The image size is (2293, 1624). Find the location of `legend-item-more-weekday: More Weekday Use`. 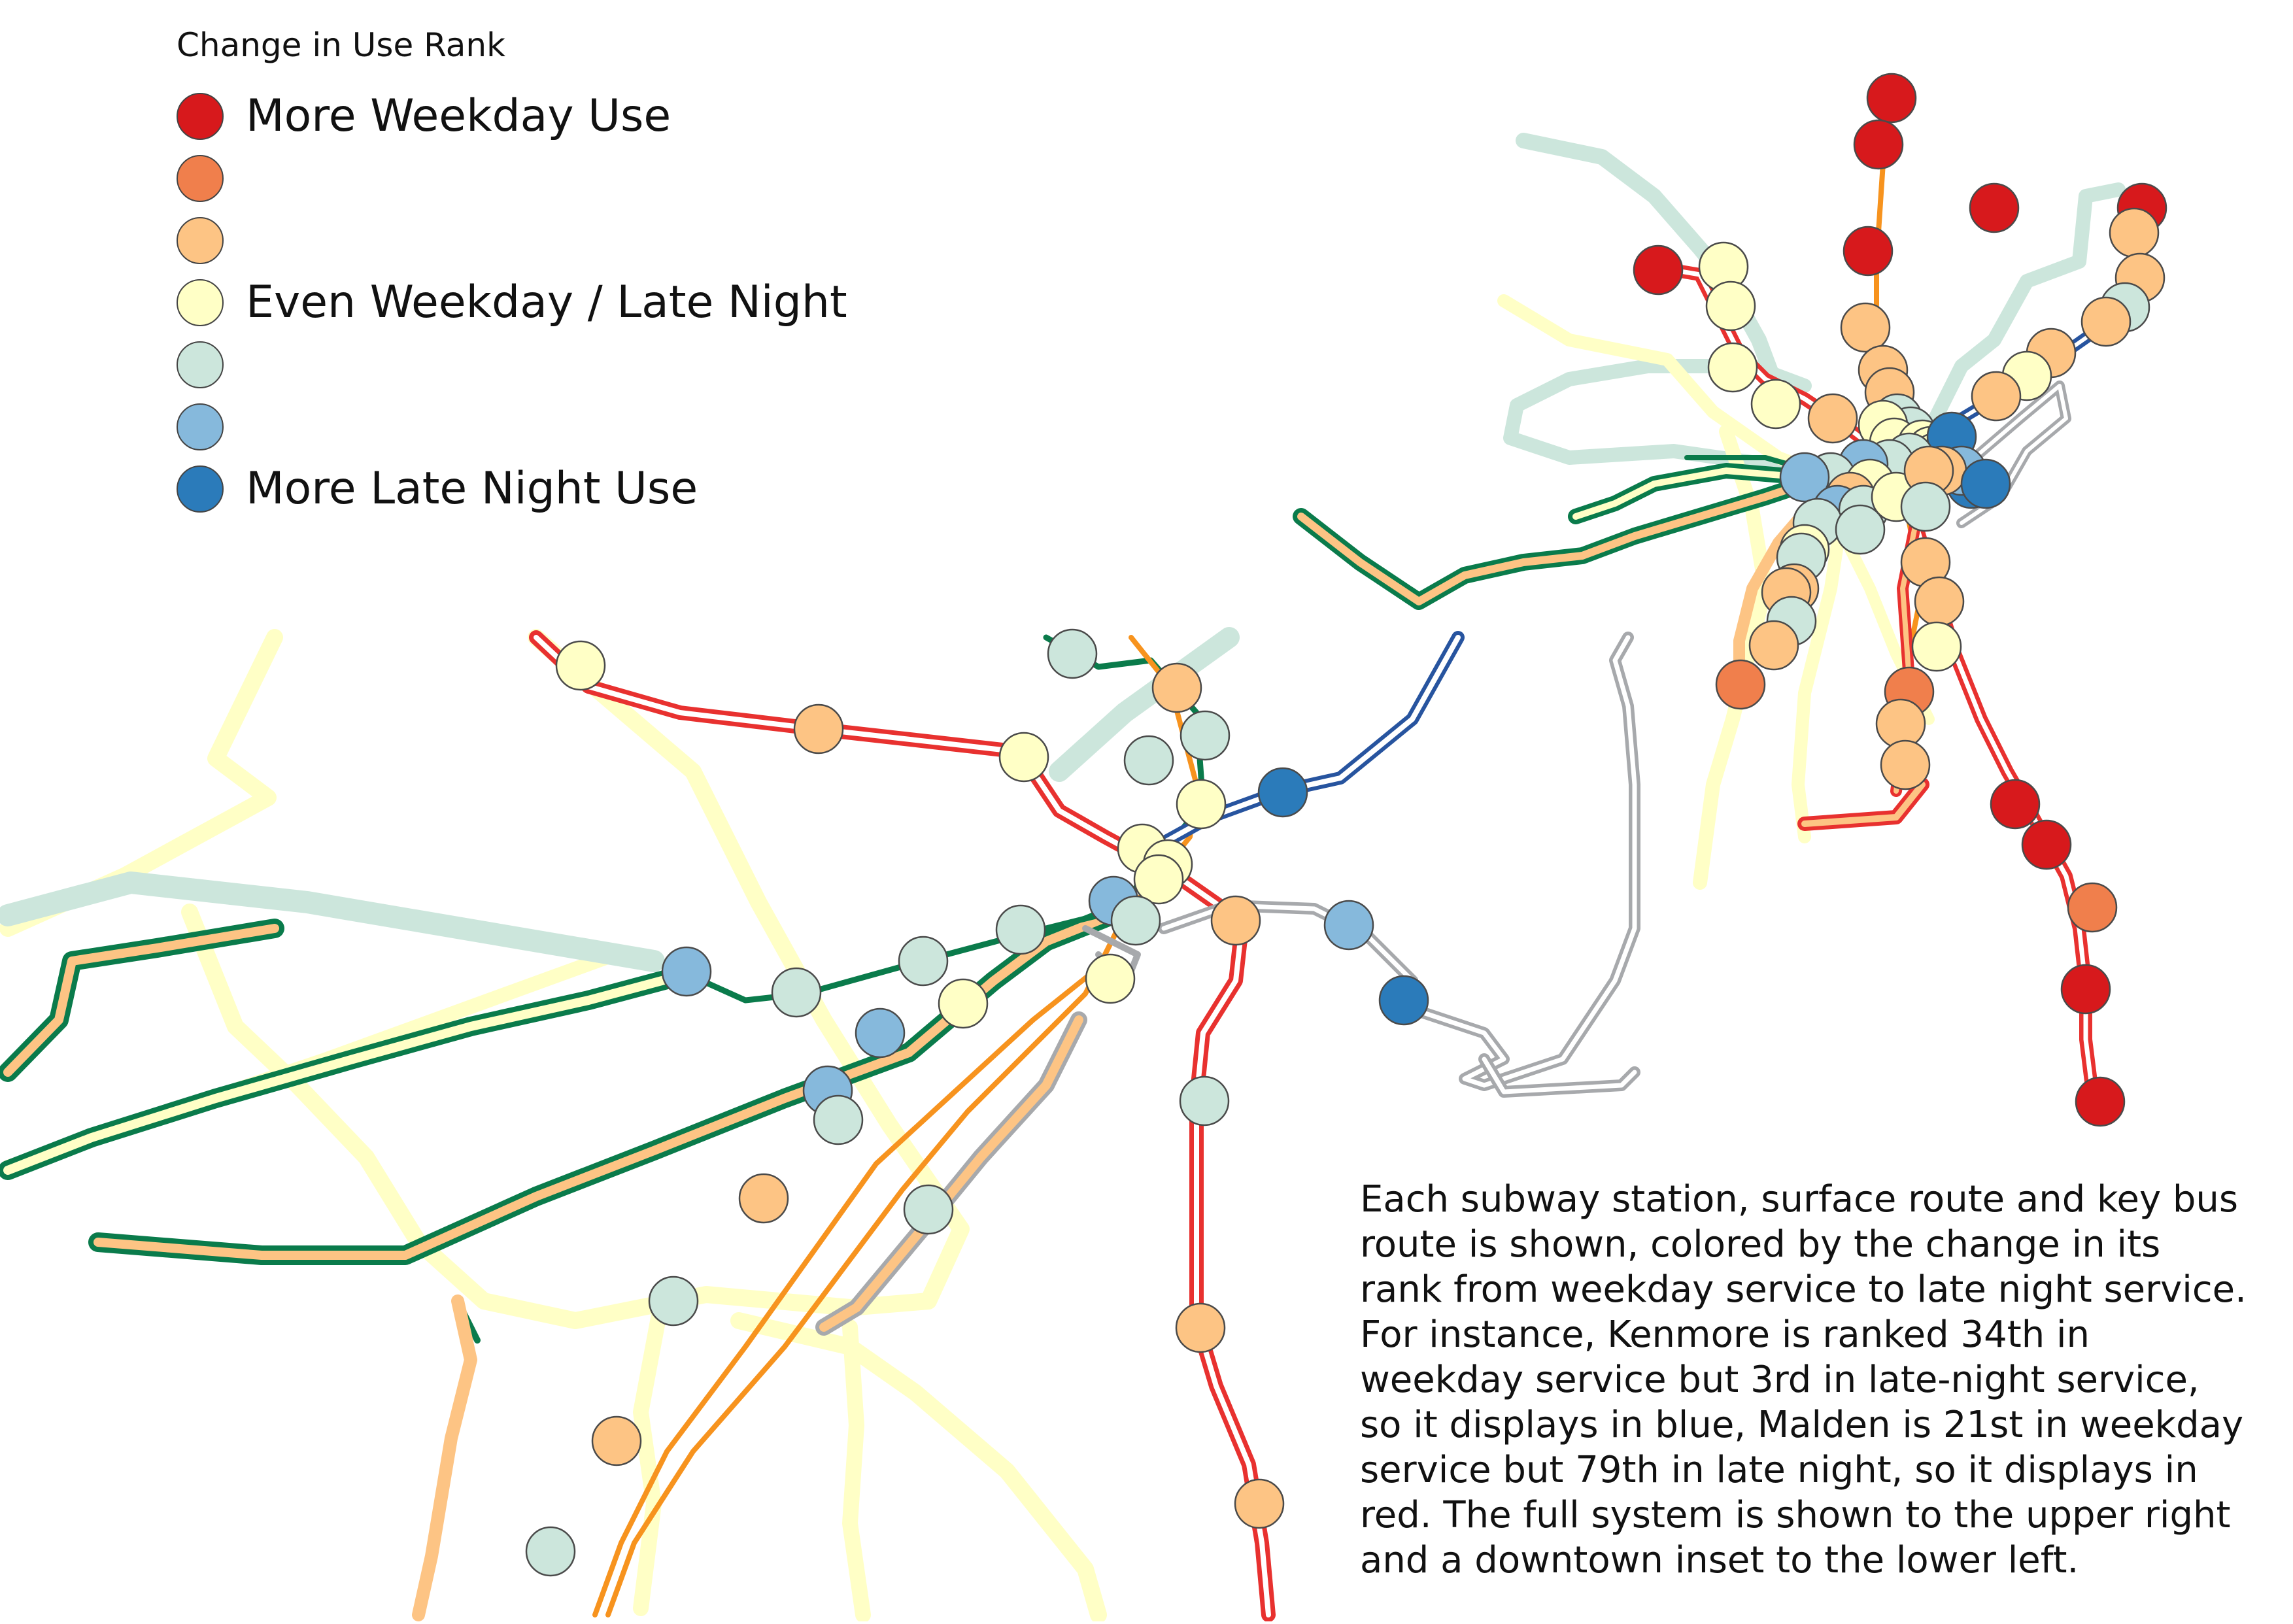

legend-item-more-weekday: More Weekday Use is located at coordinates (424, 116).